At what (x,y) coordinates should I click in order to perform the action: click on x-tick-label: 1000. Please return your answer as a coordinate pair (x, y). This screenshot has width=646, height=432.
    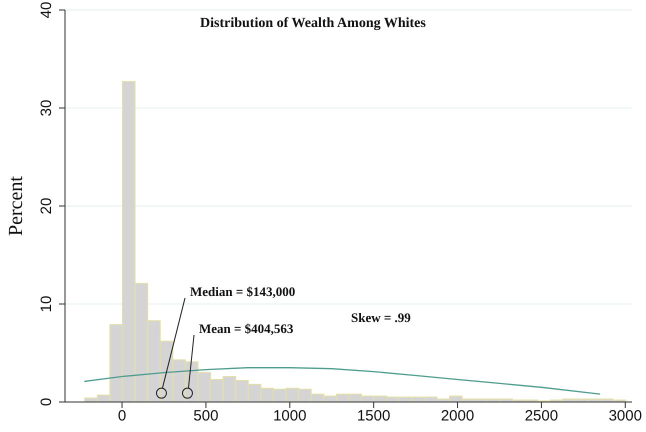
    Looking at the image, I should click on (289, 416).